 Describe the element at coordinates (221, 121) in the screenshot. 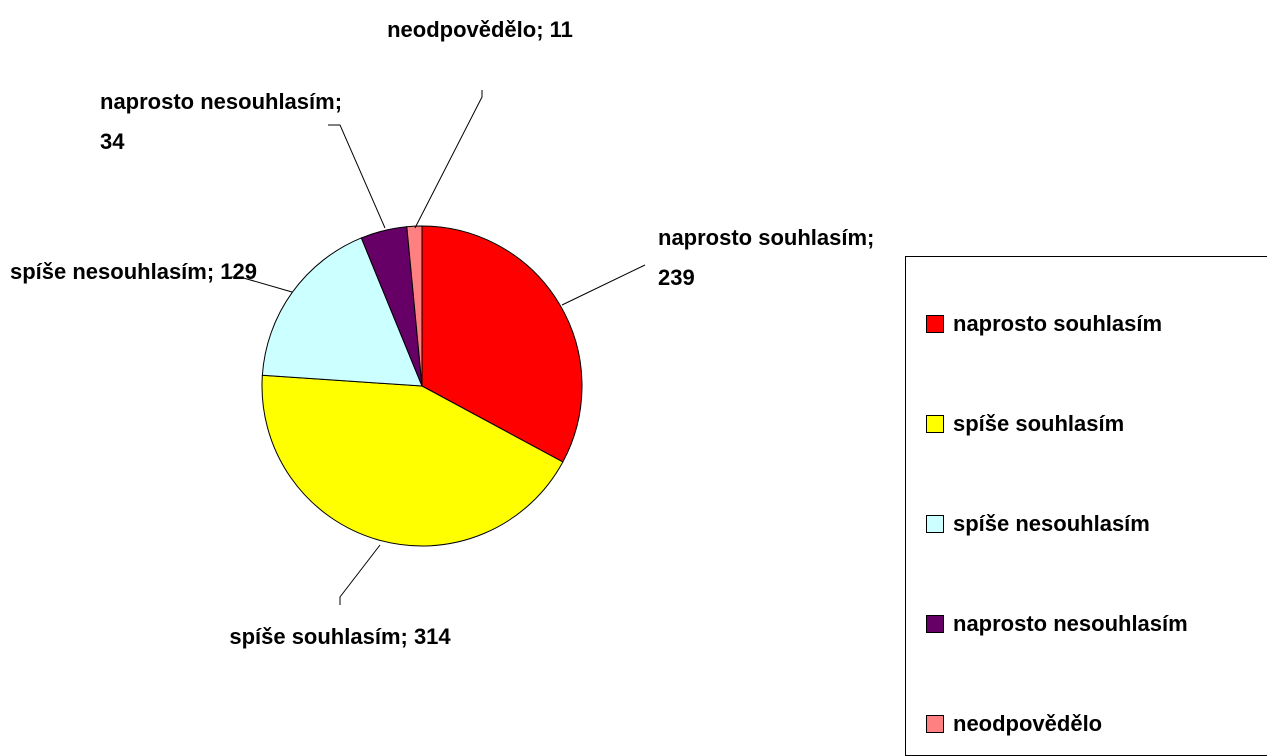

I see `data-label: naprosto nesouhlasím; 34` at that location.